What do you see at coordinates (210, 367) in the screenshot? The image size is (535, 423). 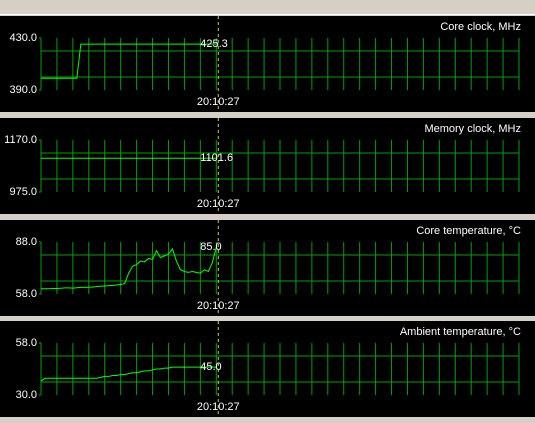 I see `cursor-value-label: 45.0` at bounding box center [210, 367].